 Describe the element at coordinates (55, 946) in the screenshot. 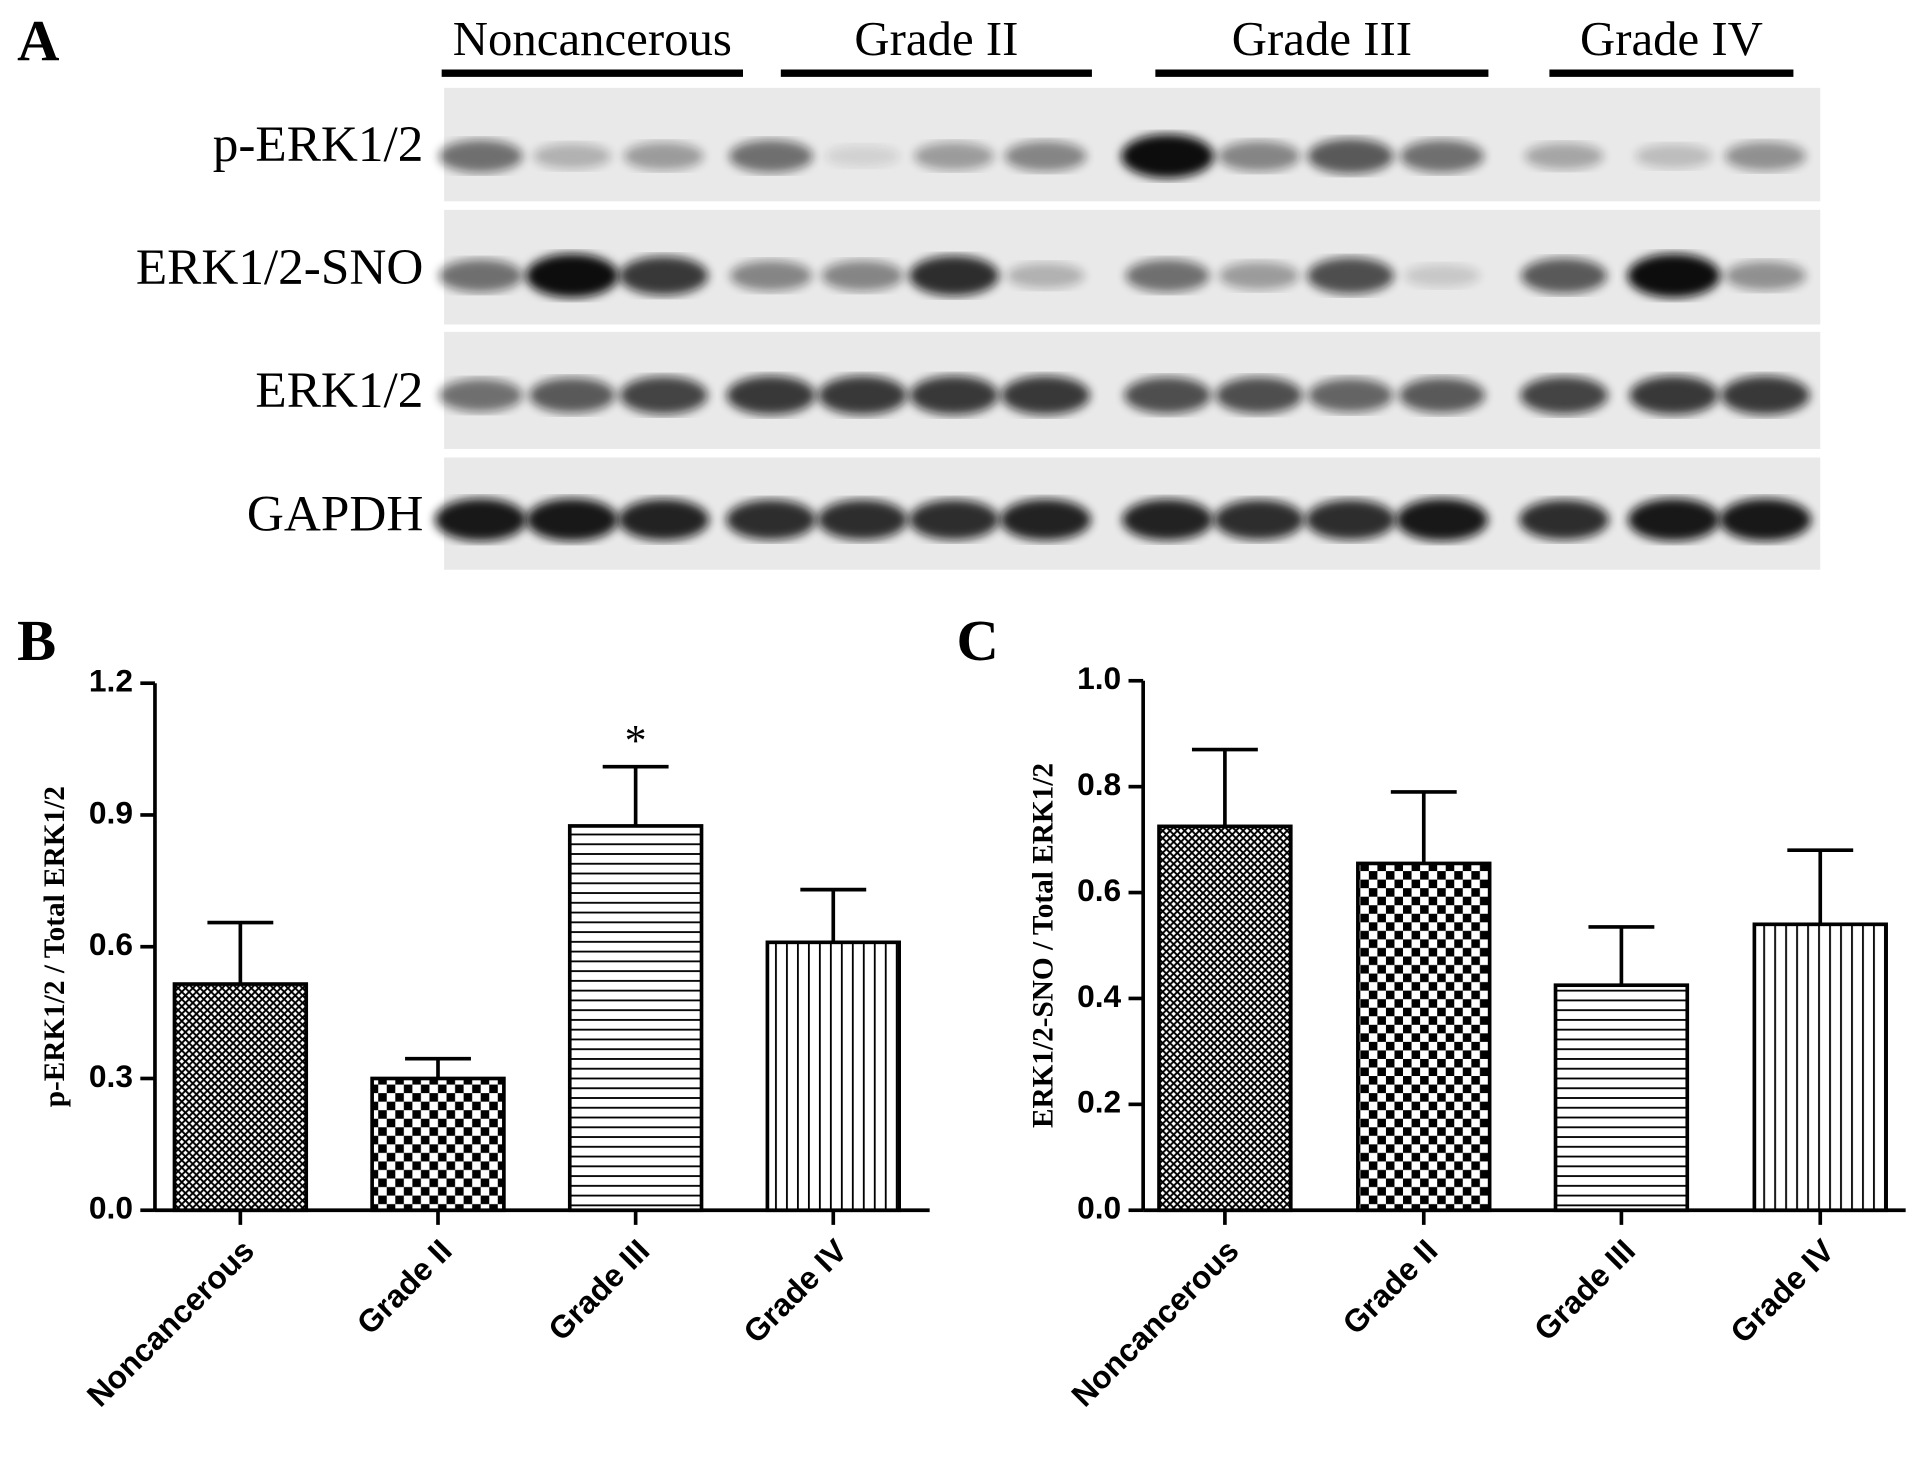

I see `y-axis-label: p-ERK1/2 / Total ERK1/2` at that location.